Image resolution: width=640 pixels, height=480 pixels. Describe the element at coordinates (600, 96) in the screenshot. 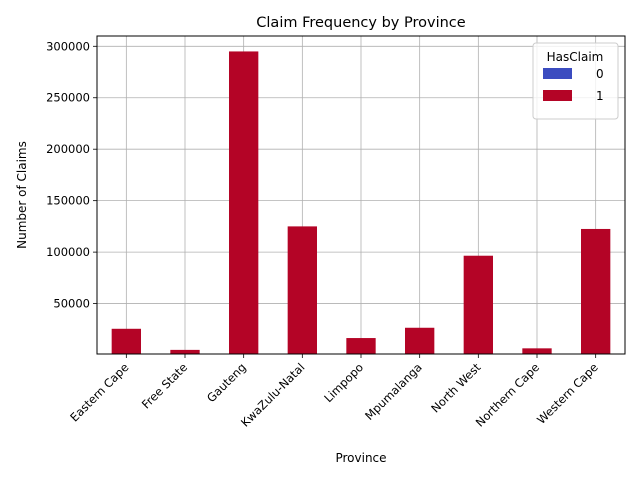

I see `legend-label-1: 1` at that location.